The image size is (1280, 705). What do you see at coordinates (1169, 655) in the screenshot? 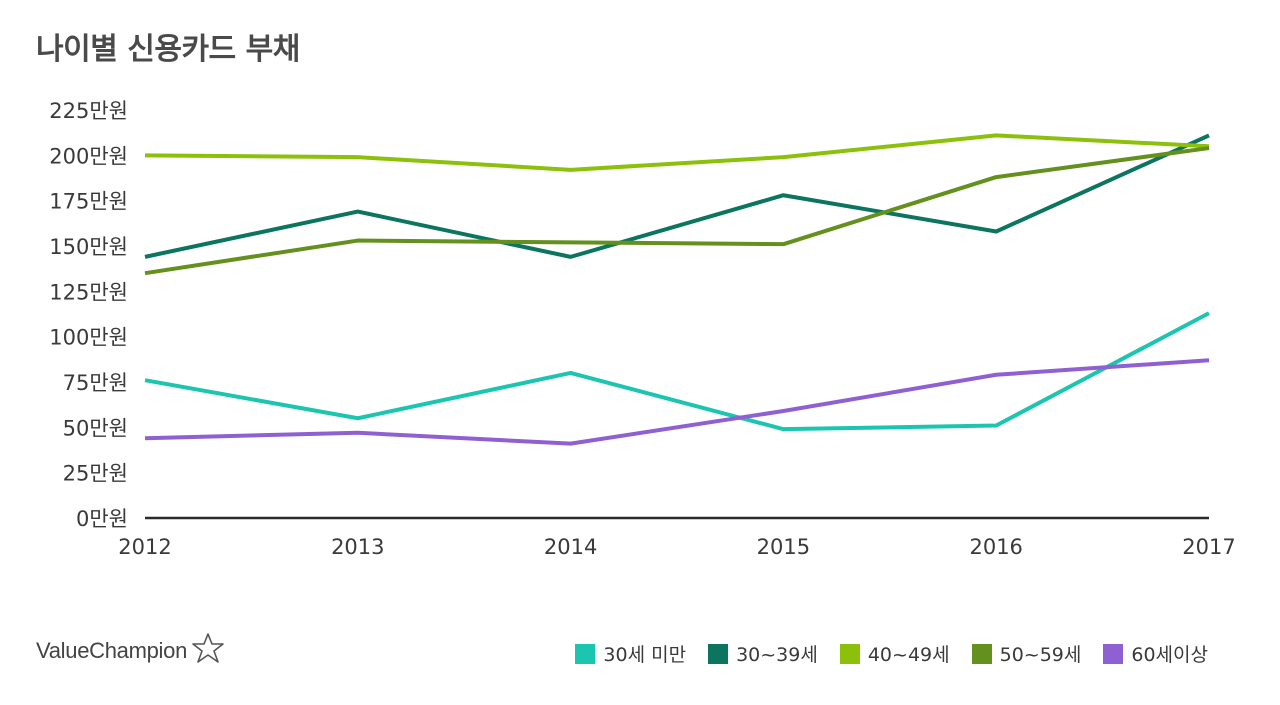
I see `legend-label: 60세이상` at bounding box center [1169, 655].